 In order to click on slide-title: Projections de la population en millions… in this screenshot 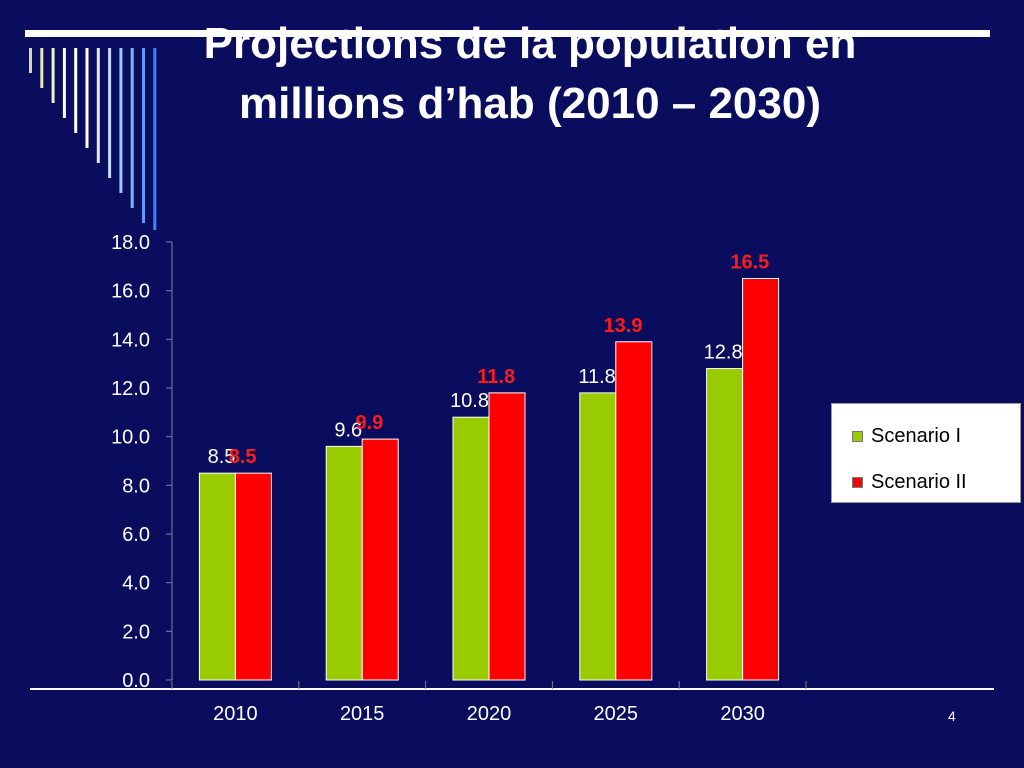, I will do `click(530, 74)`.